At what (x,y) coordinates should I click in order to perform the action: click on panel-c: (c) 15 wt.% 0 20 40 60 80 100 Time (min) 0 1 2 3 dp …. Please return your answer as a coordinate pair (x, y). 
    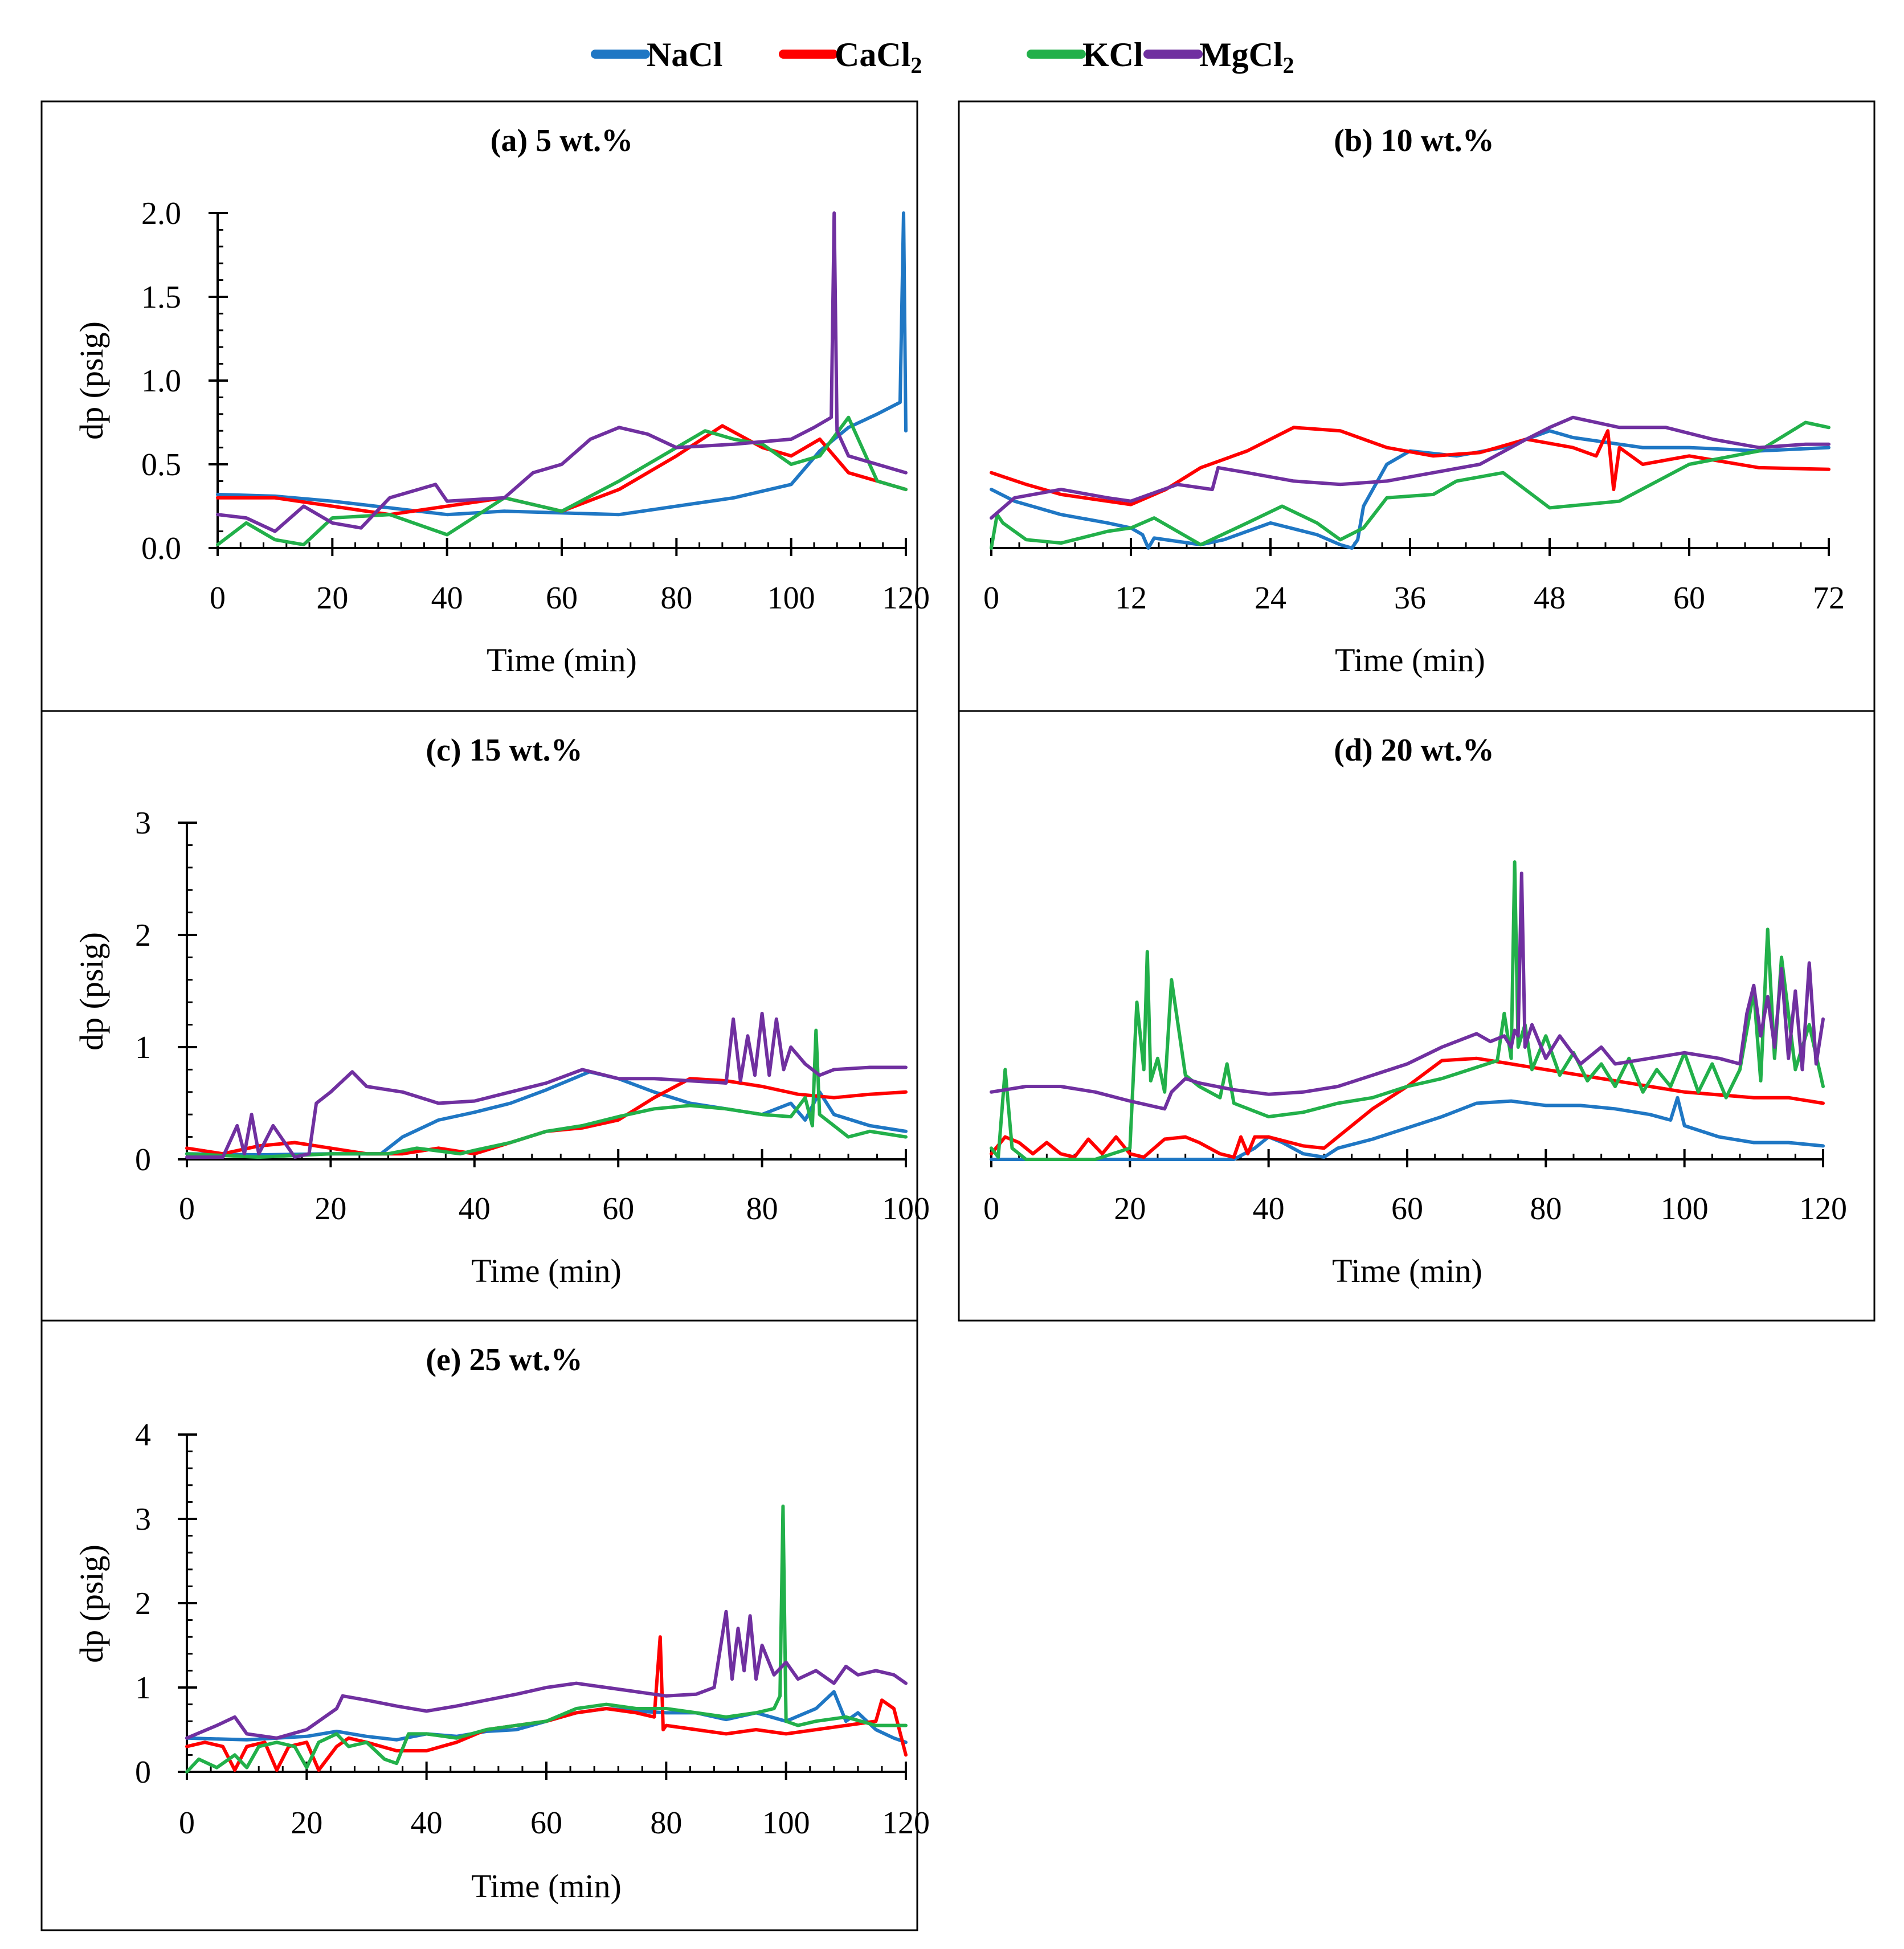
    Looking at the image, I should click on (485, 1016).